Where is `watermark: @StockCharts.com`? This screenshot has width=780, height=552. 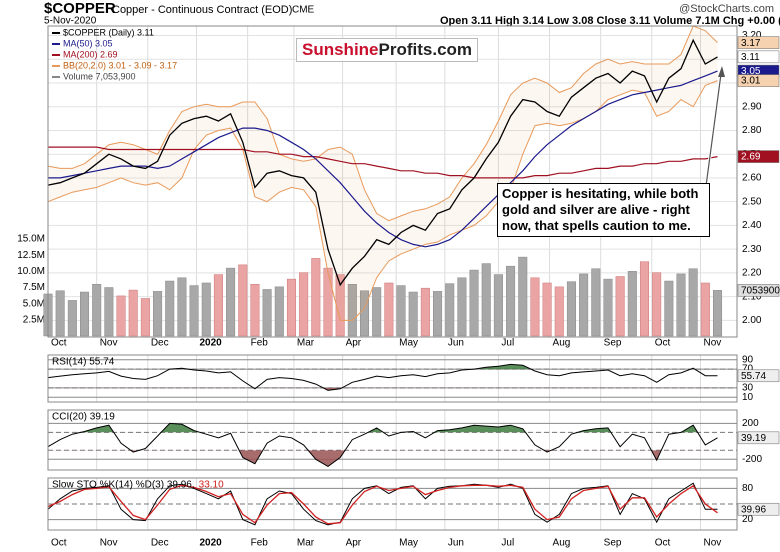
watermark: @StockCharts.com is located at coordinates (726, 9).